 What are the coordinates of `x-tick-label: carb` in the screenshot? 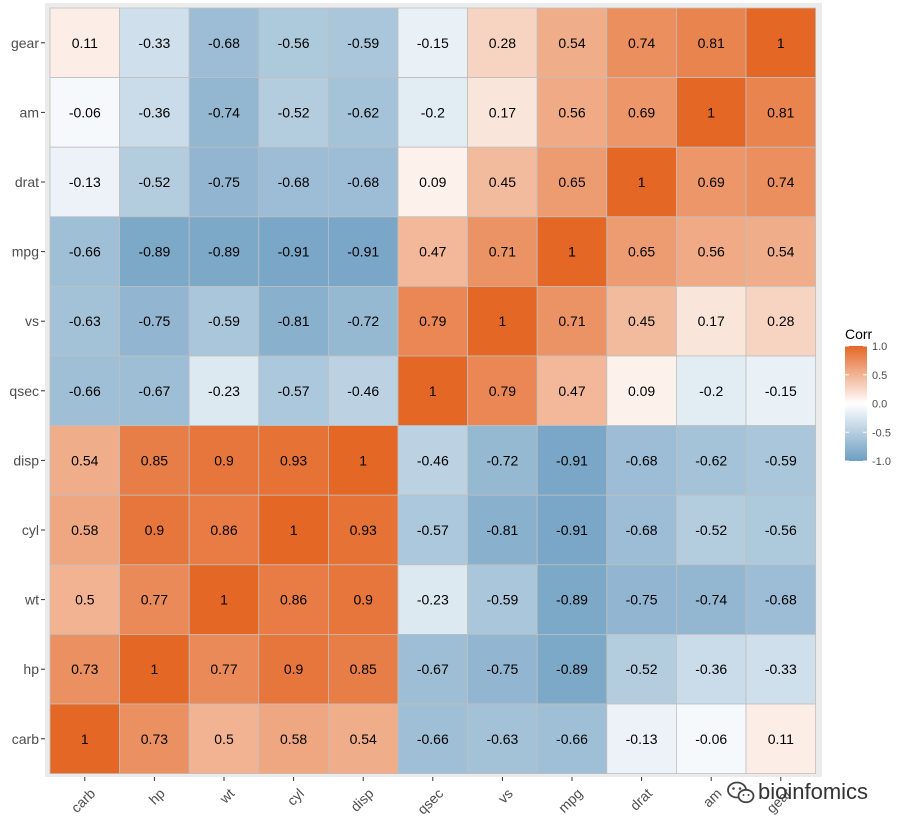 It's located at (83, 800).